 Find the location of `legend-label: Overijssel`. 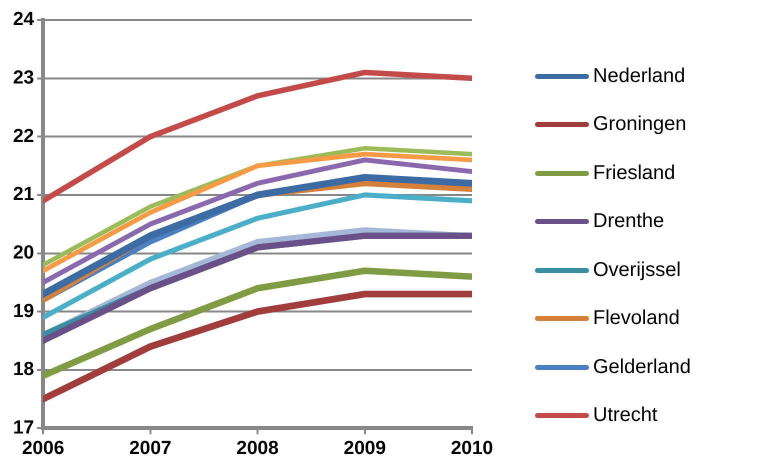

legend-label: Overijssel is located at coordinates (637, 270).